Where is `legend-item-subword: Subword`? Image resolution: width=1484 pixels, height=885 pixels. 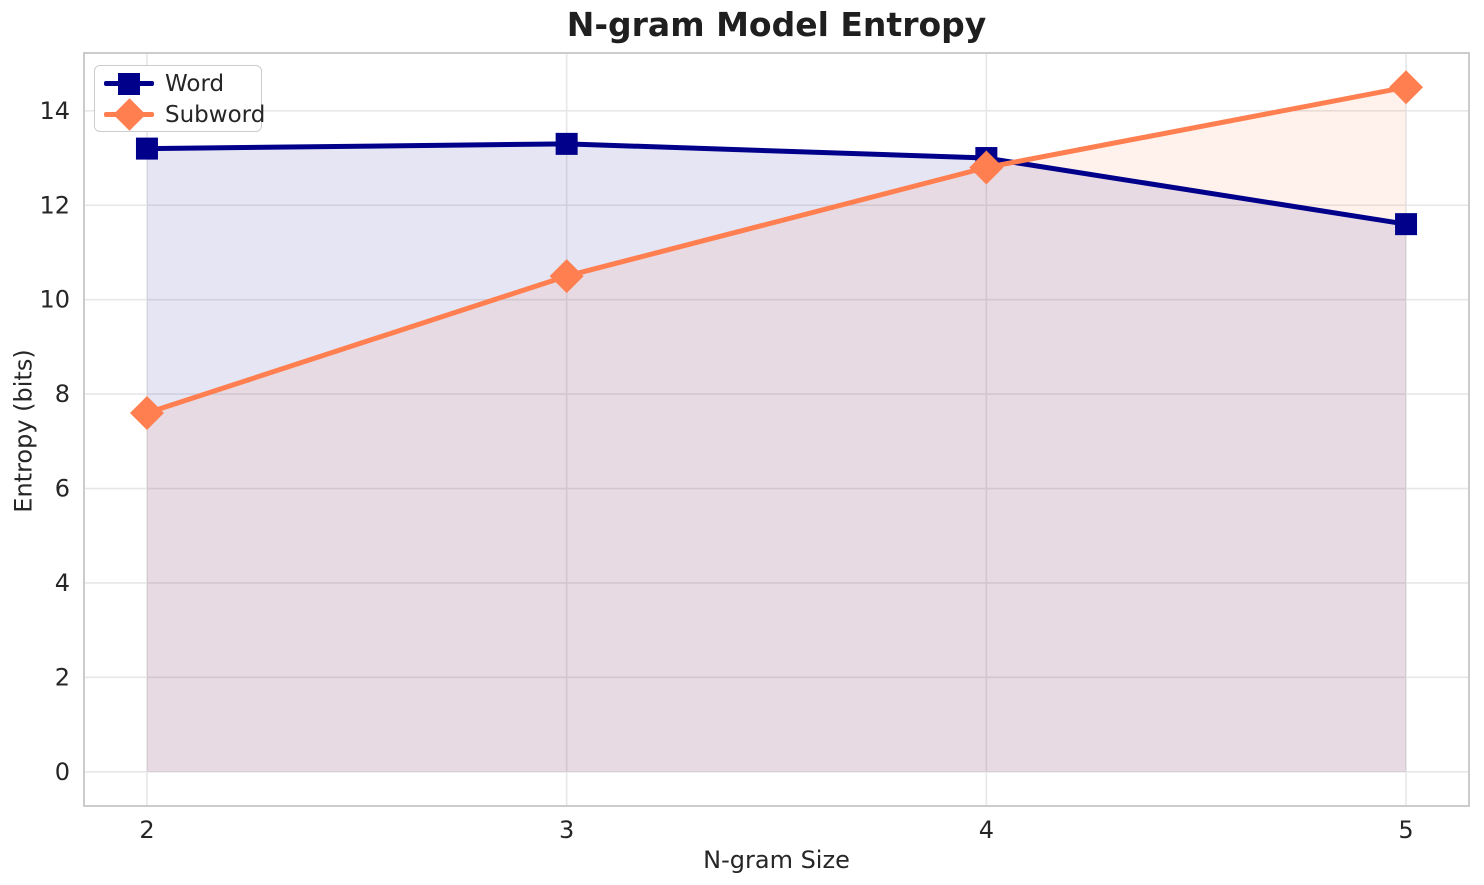 legend-item-subword: Subword is located at coordinates (182, 114).